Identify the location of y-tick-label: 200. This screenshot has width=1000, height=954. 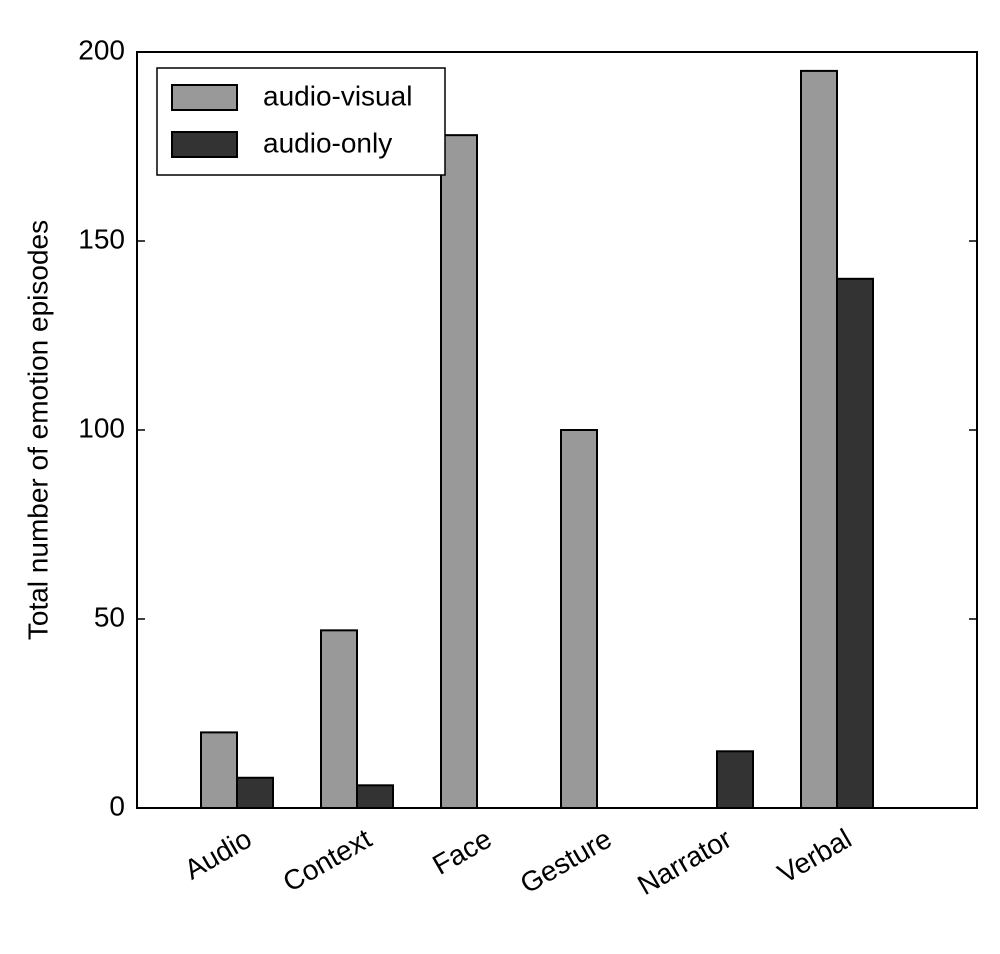
(101, 49).